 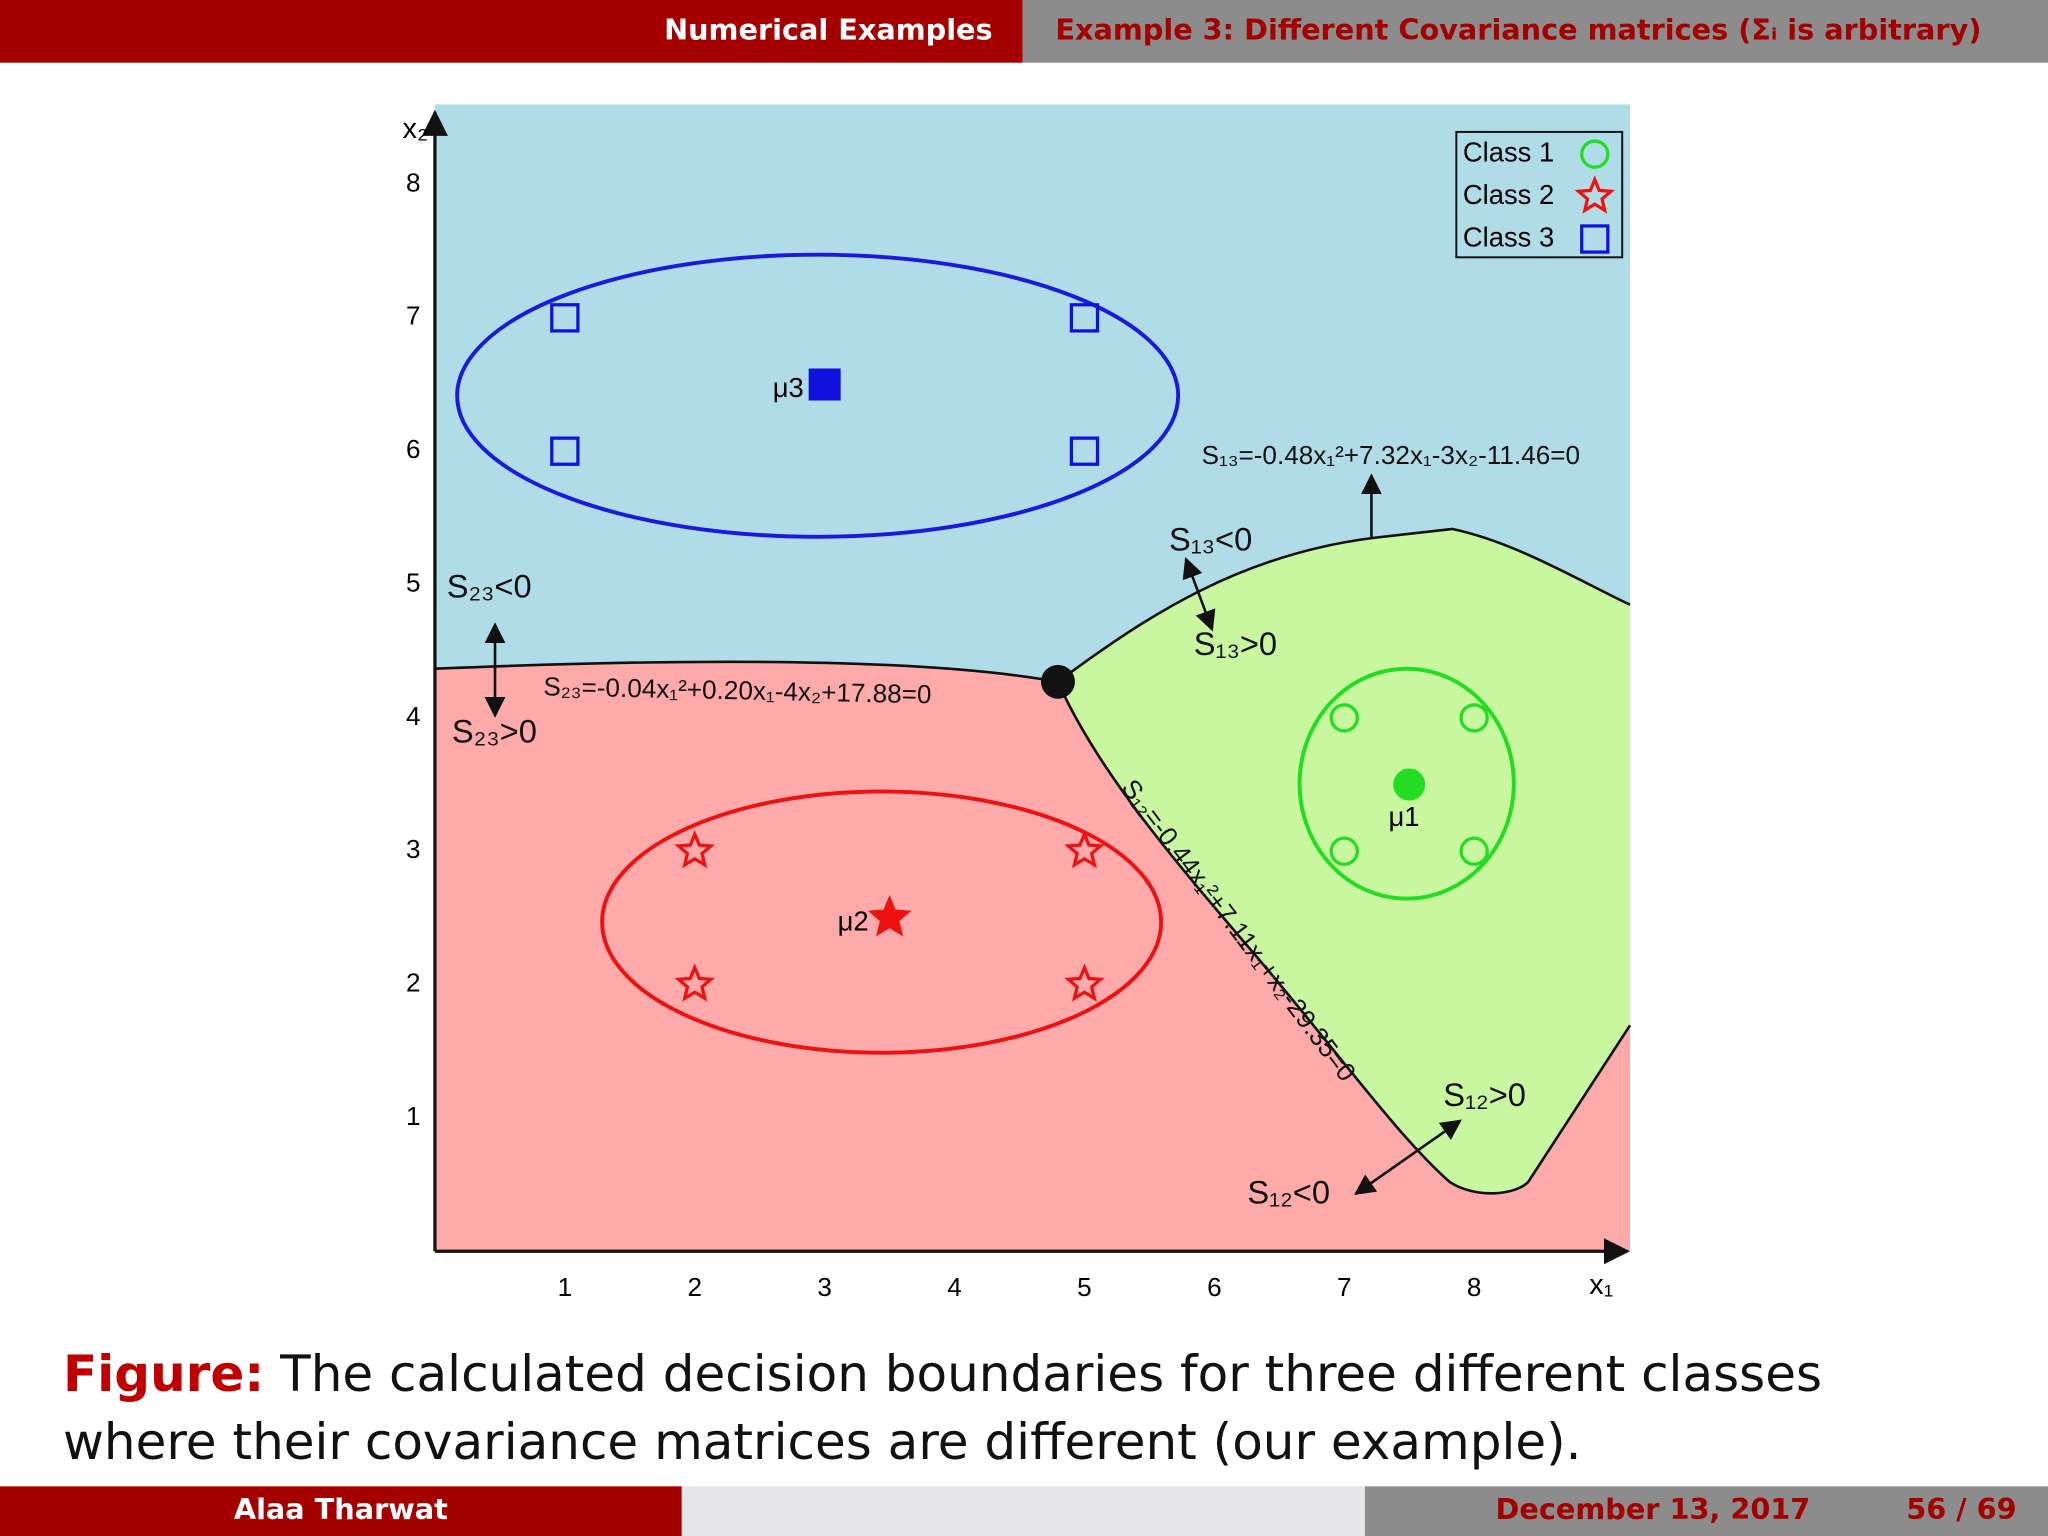 I want to click on boundary-s13, so click(x=1344, y=605).